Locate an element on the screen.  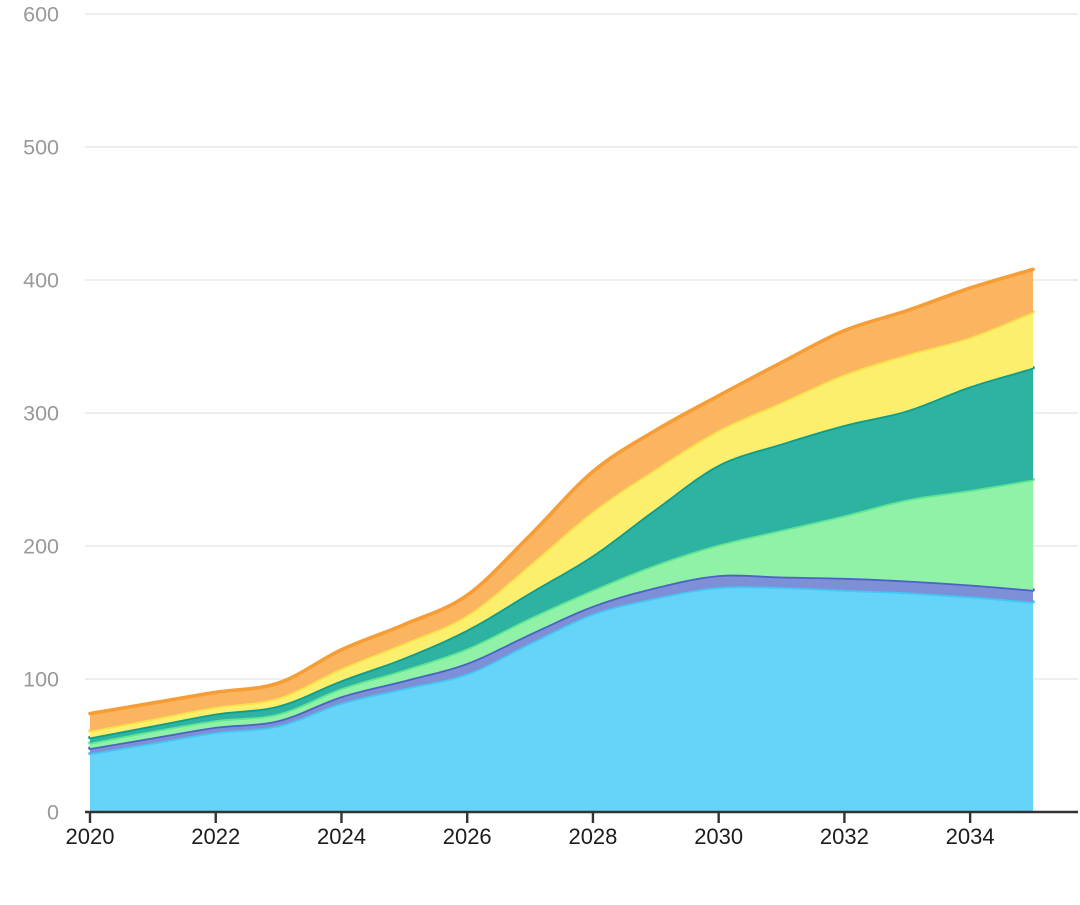
y-axis-label: 600 is located at coordinates (41, 15).